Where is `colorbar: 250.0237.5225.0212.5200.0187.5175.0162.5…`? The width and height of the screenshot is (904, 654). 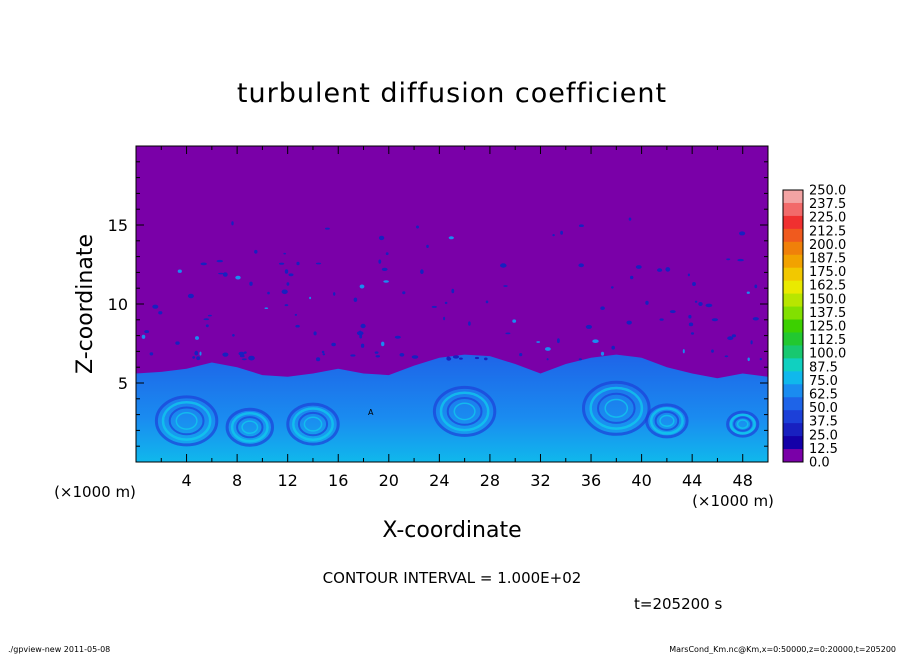 colorbar: 250.0237.5225.0212.5200.0187.5175.0162.5… is located at coordinates (814, 327).